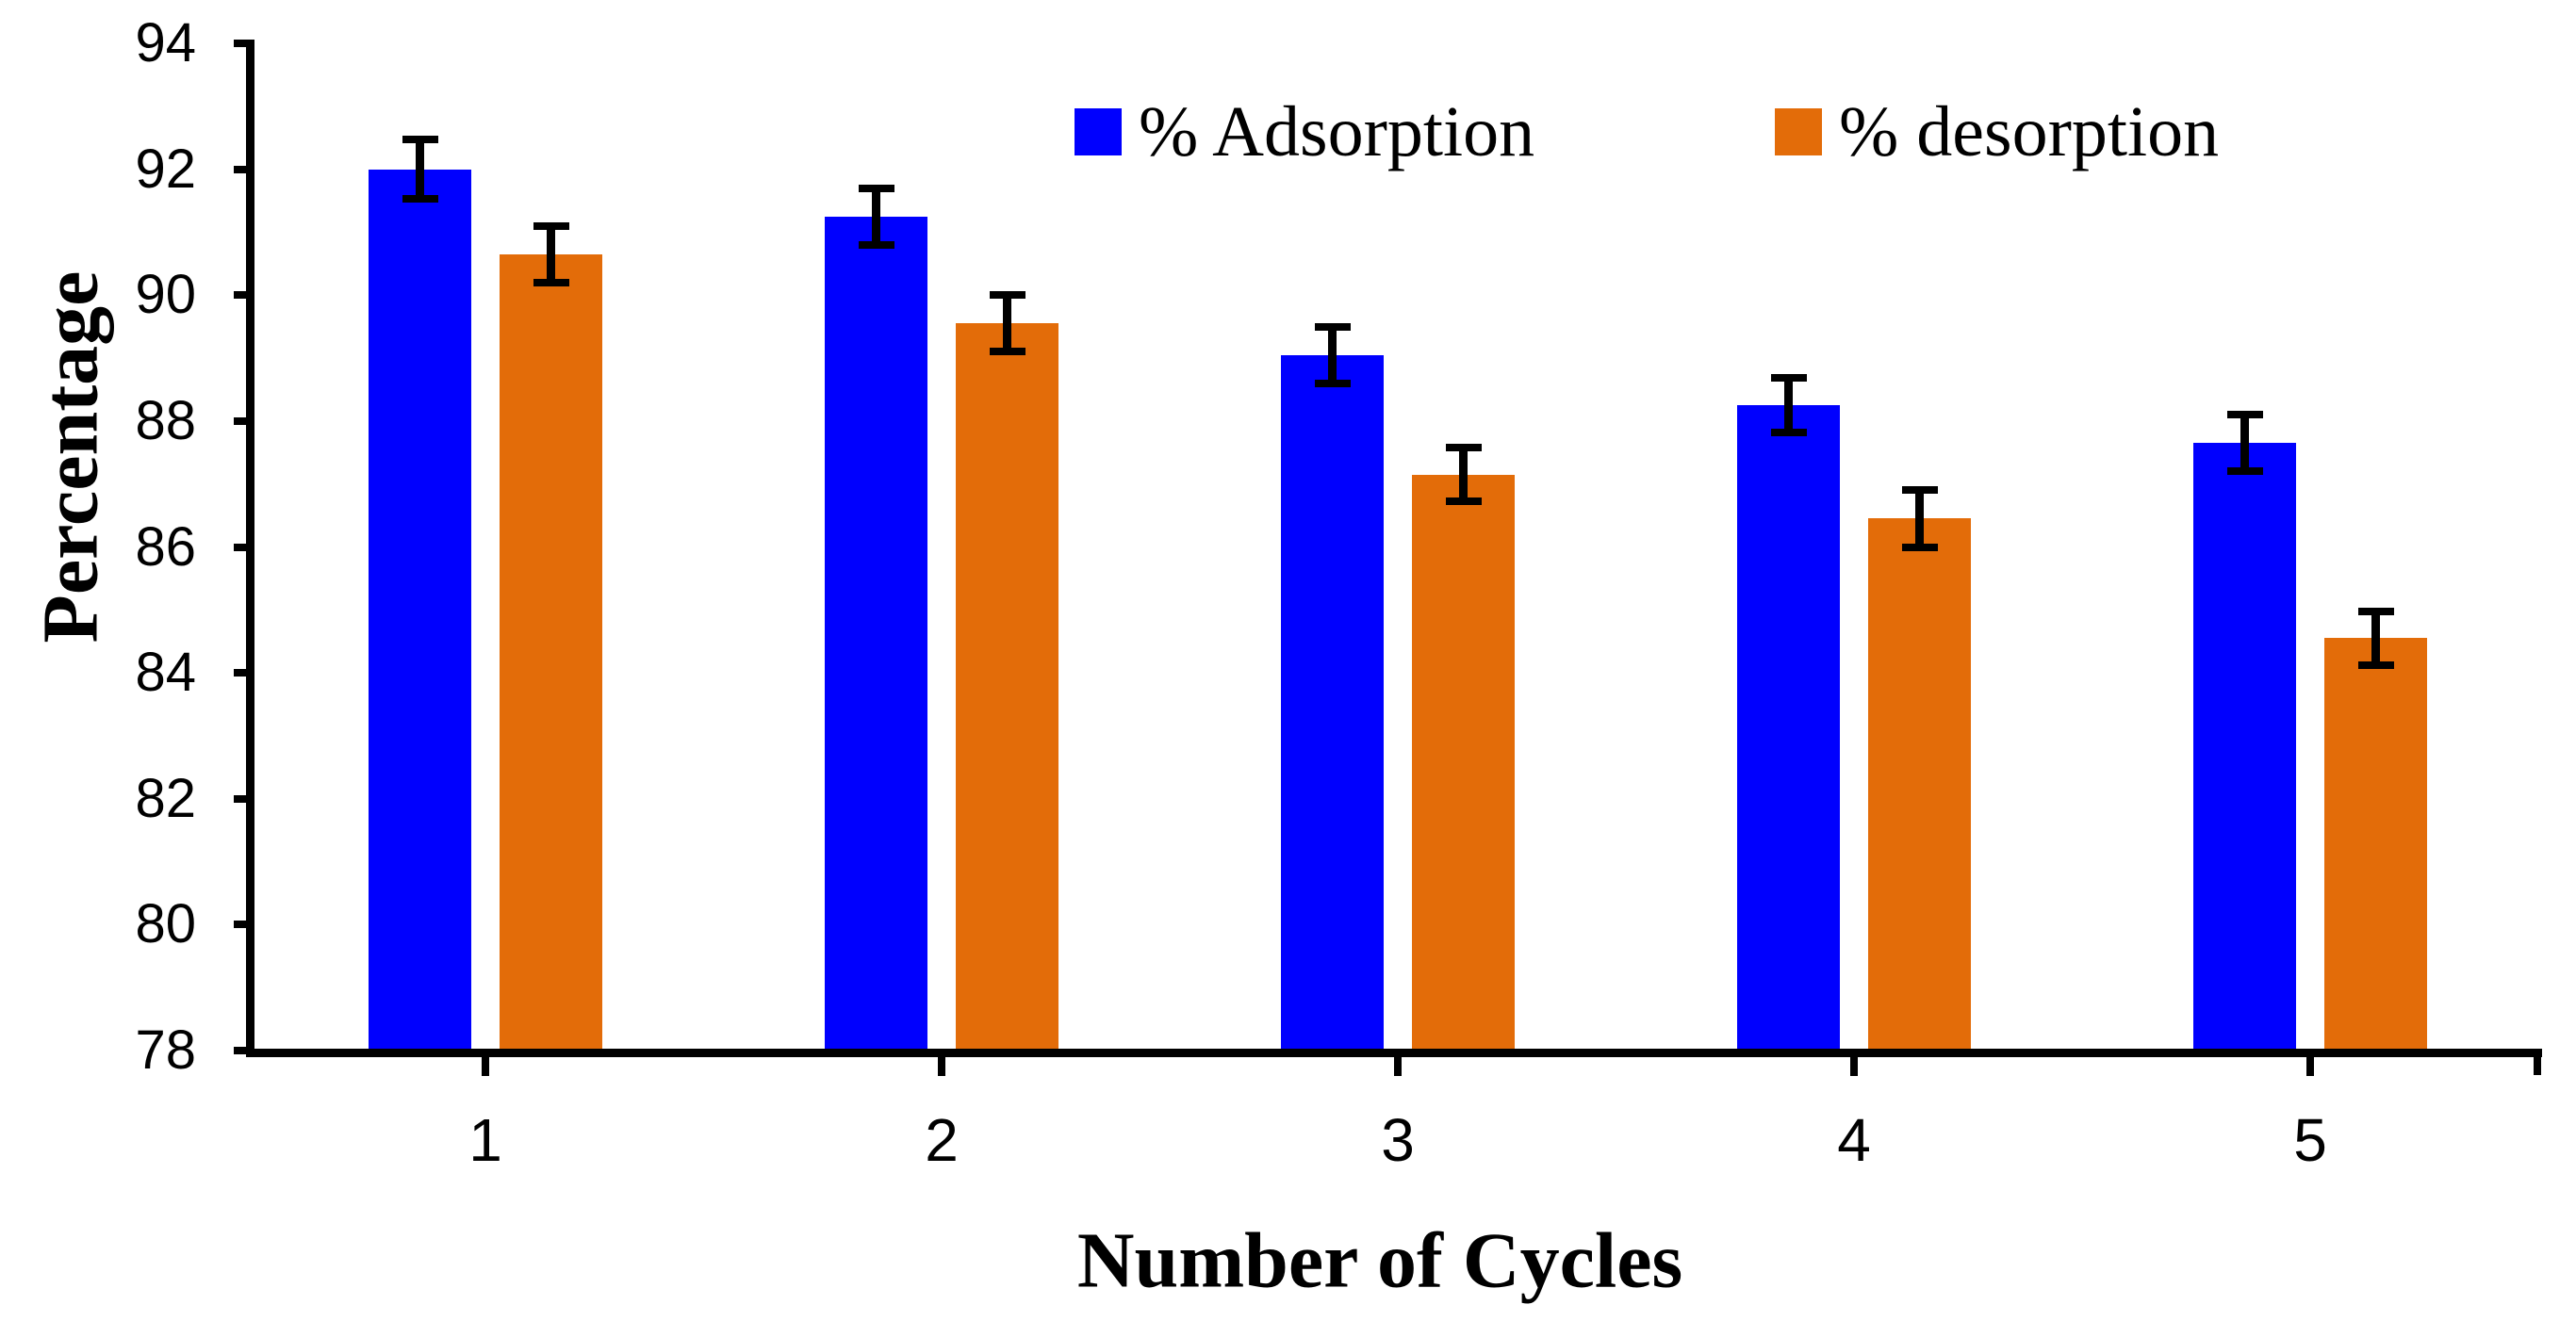 The image size is (2576, 1337). I want to click on y-tick-label: 86, so click(165, 546).